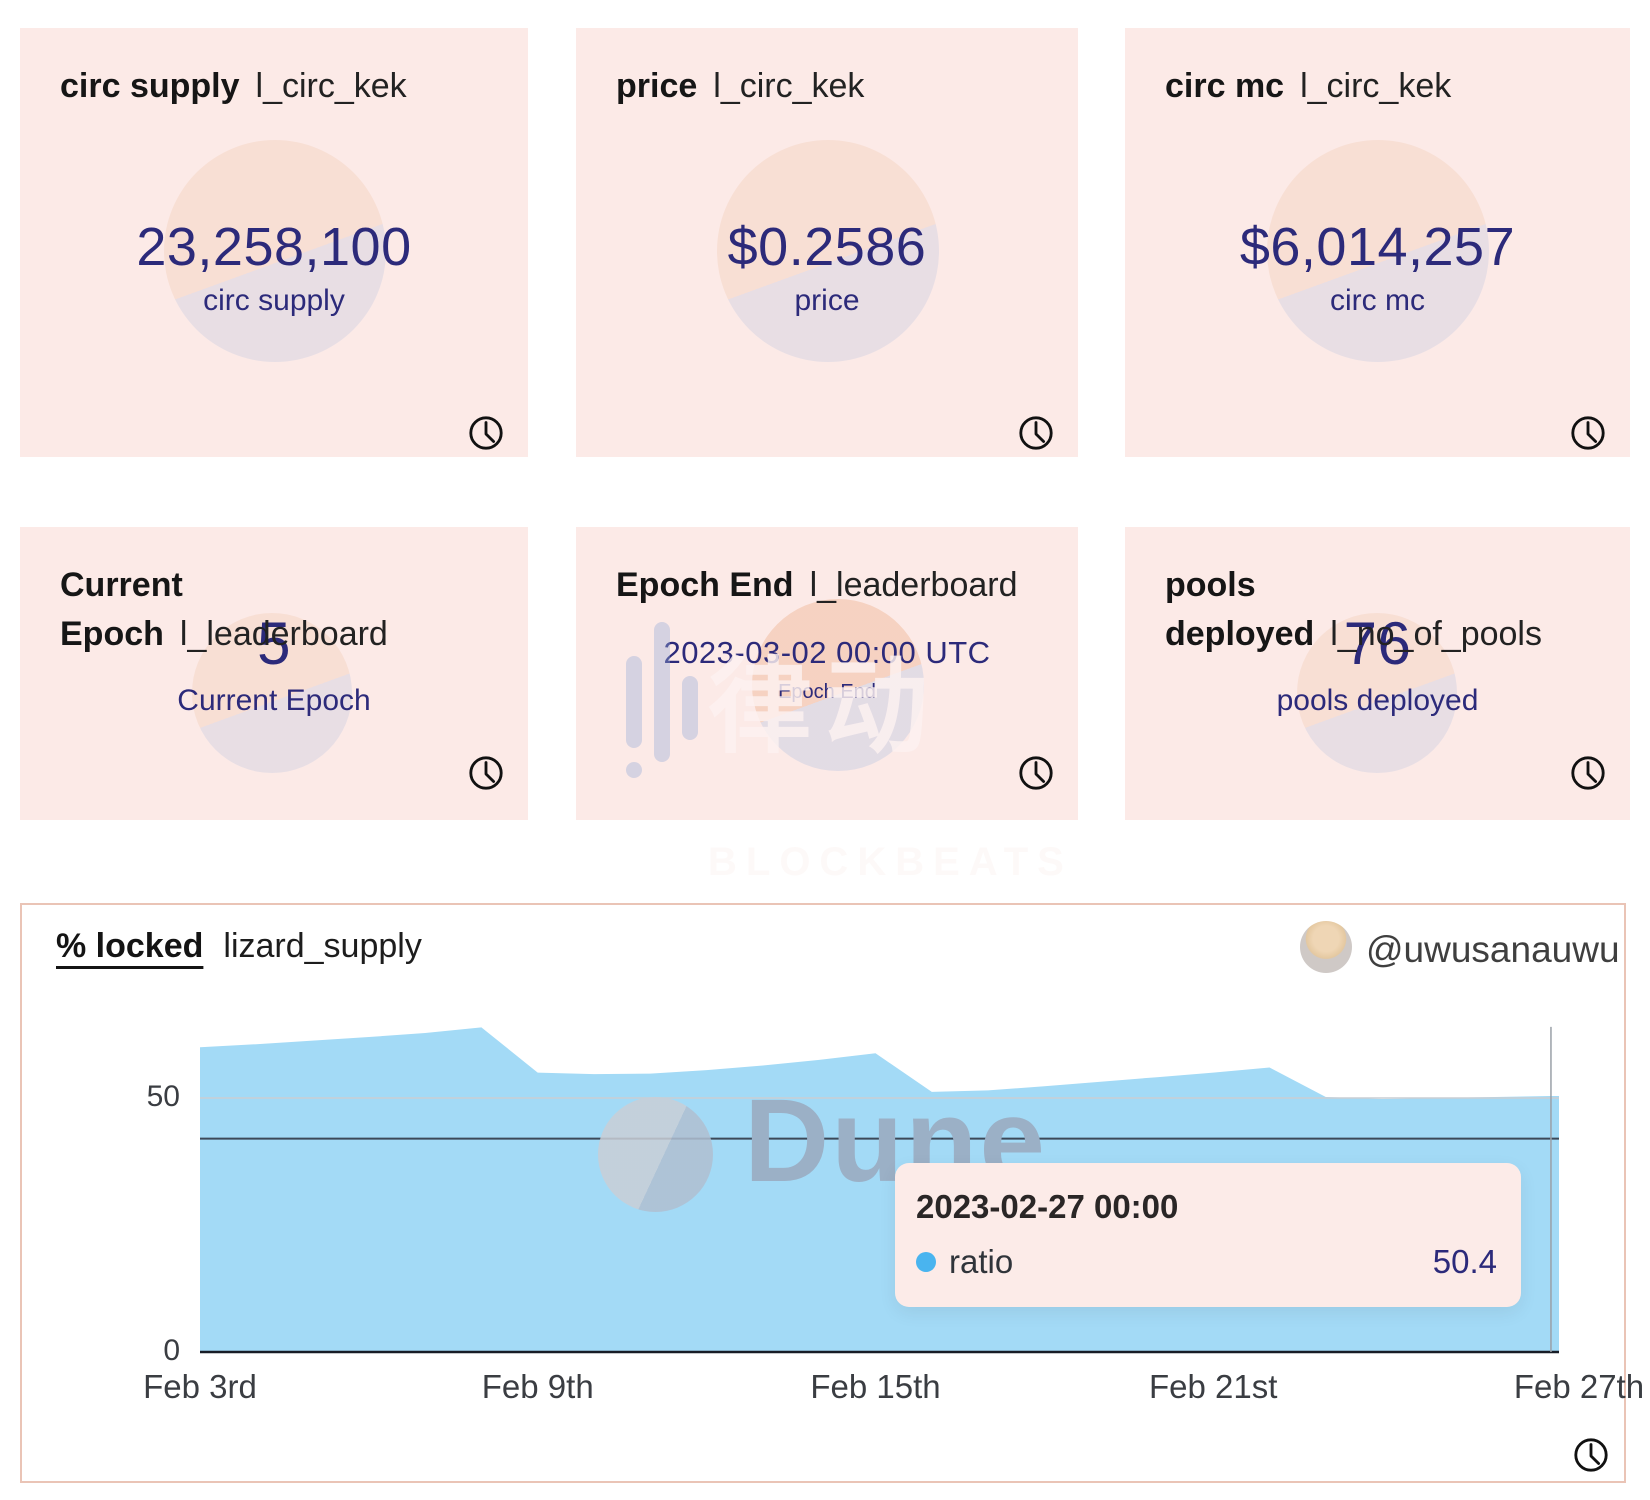 The image size is (1650, 1500). What do you see at coordinates (1377, 300) in the screenshot?
I see `counter-label: circ mc` at bounding box center [1377, 300].